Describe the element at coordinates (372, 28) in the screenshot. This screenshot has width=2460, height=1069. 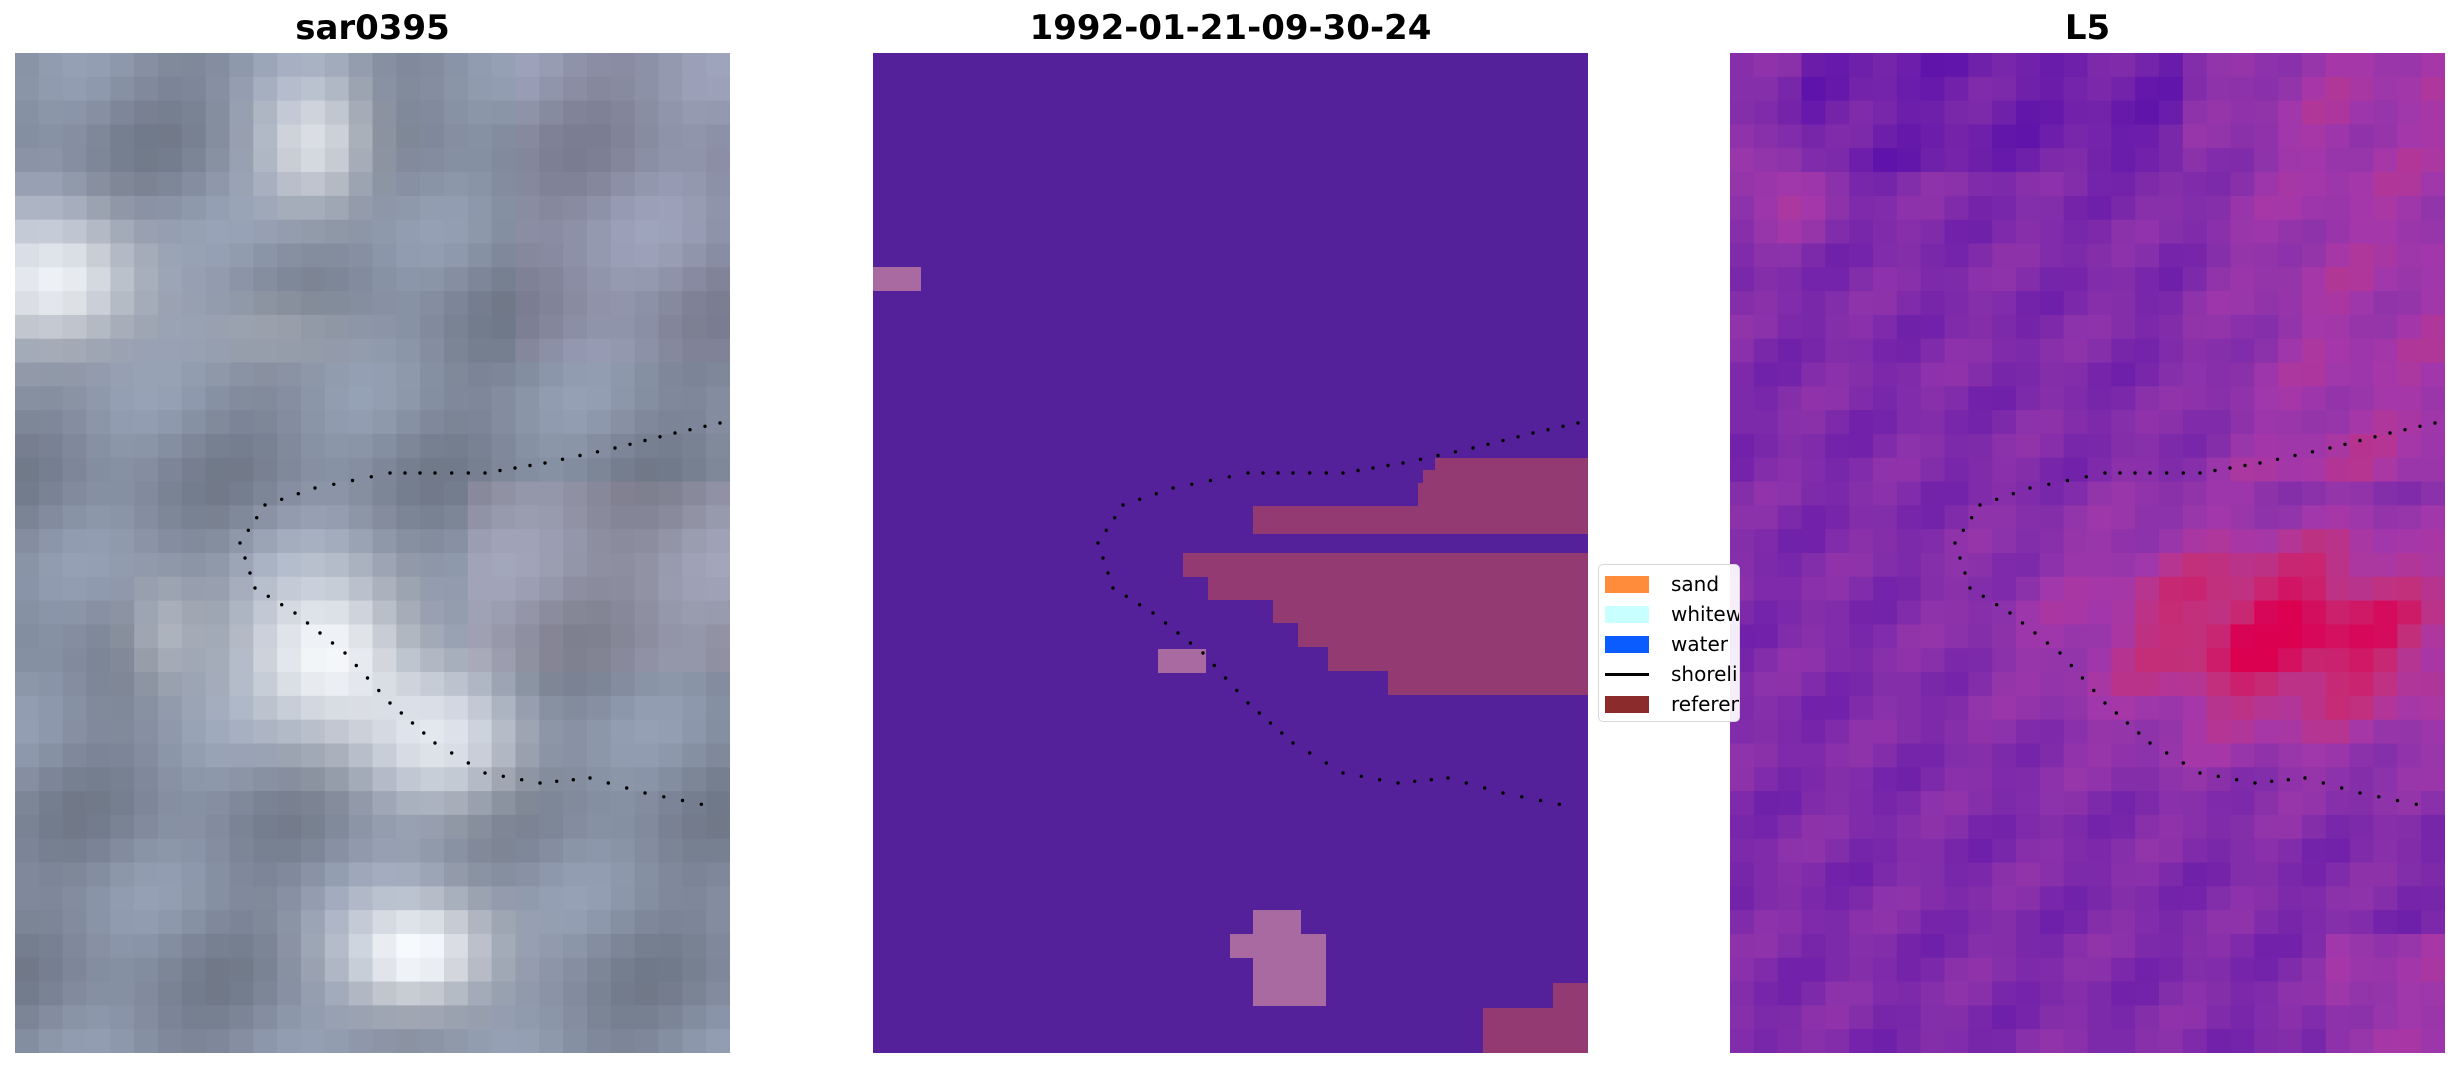
I see `panel-title-sar0395: sar0395` at that location.